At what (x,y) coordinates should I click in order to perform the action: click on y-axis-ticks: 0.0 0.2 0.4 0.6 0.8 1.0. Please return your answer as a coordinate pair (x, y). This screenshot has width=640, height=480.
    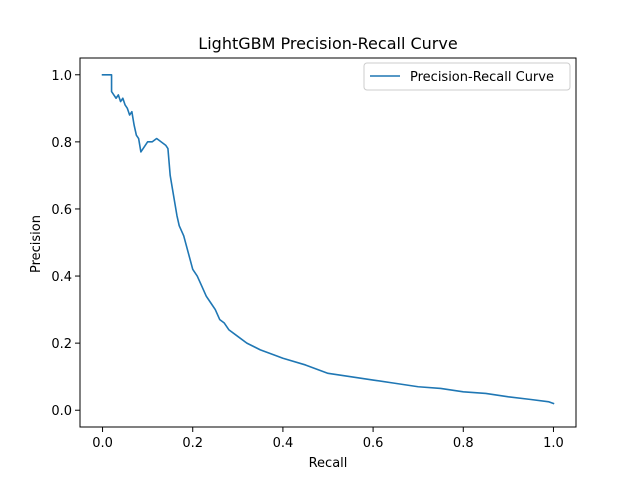
    Looking at the image, I should click on (65, 244).